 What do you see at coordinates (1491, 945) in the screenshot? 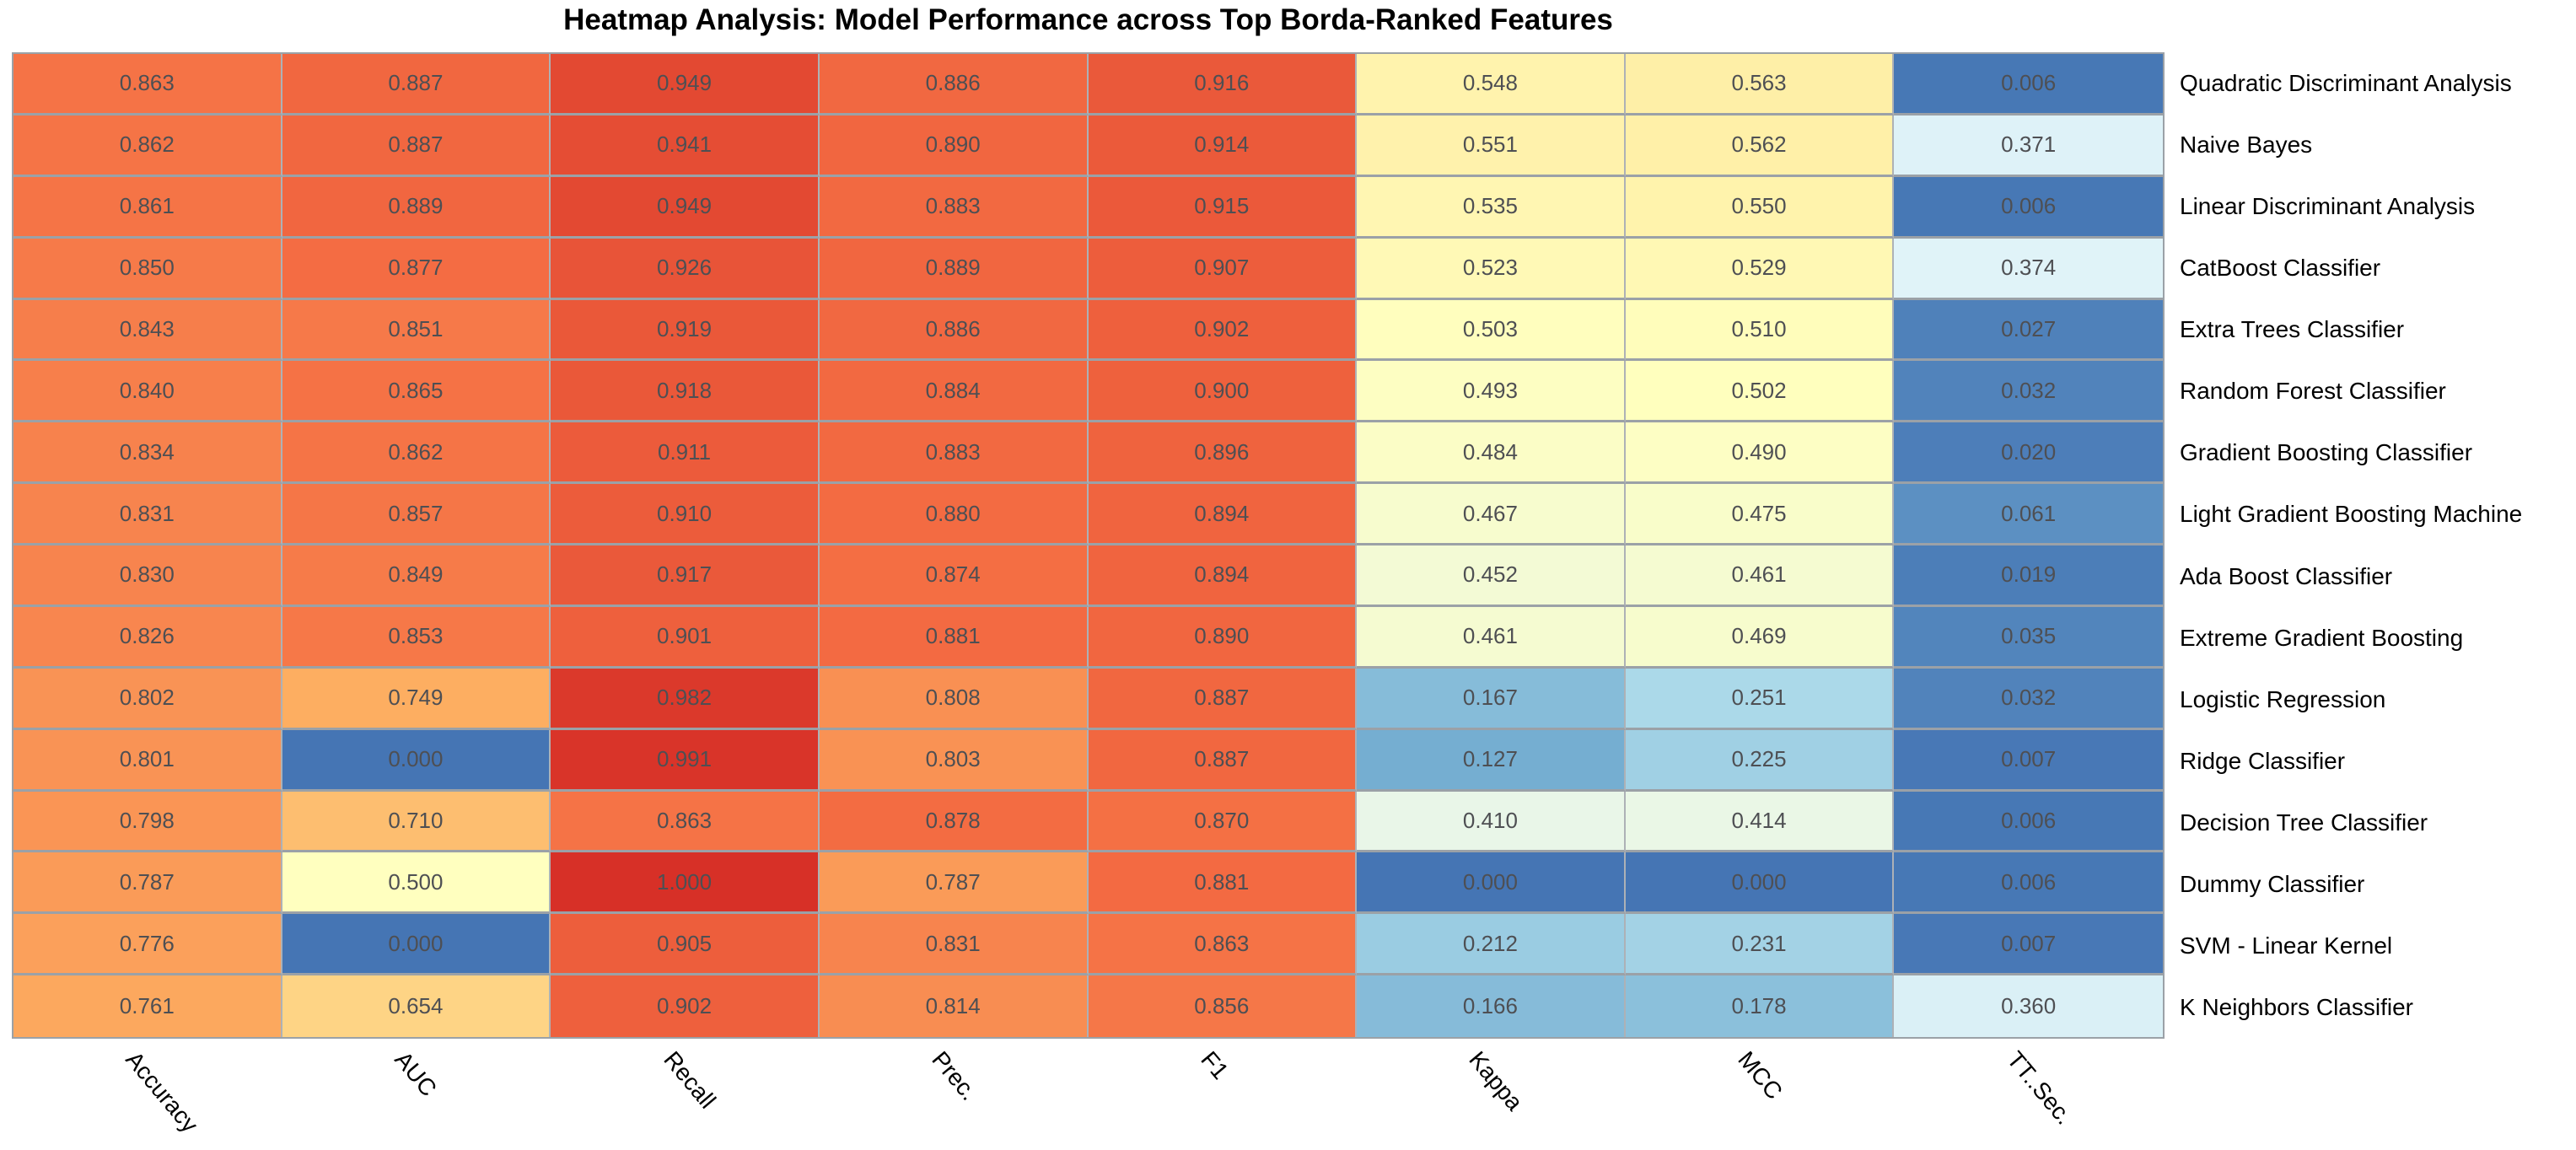
I see `heatmap-cell: 0.212` at bounding box center [1491, 945].